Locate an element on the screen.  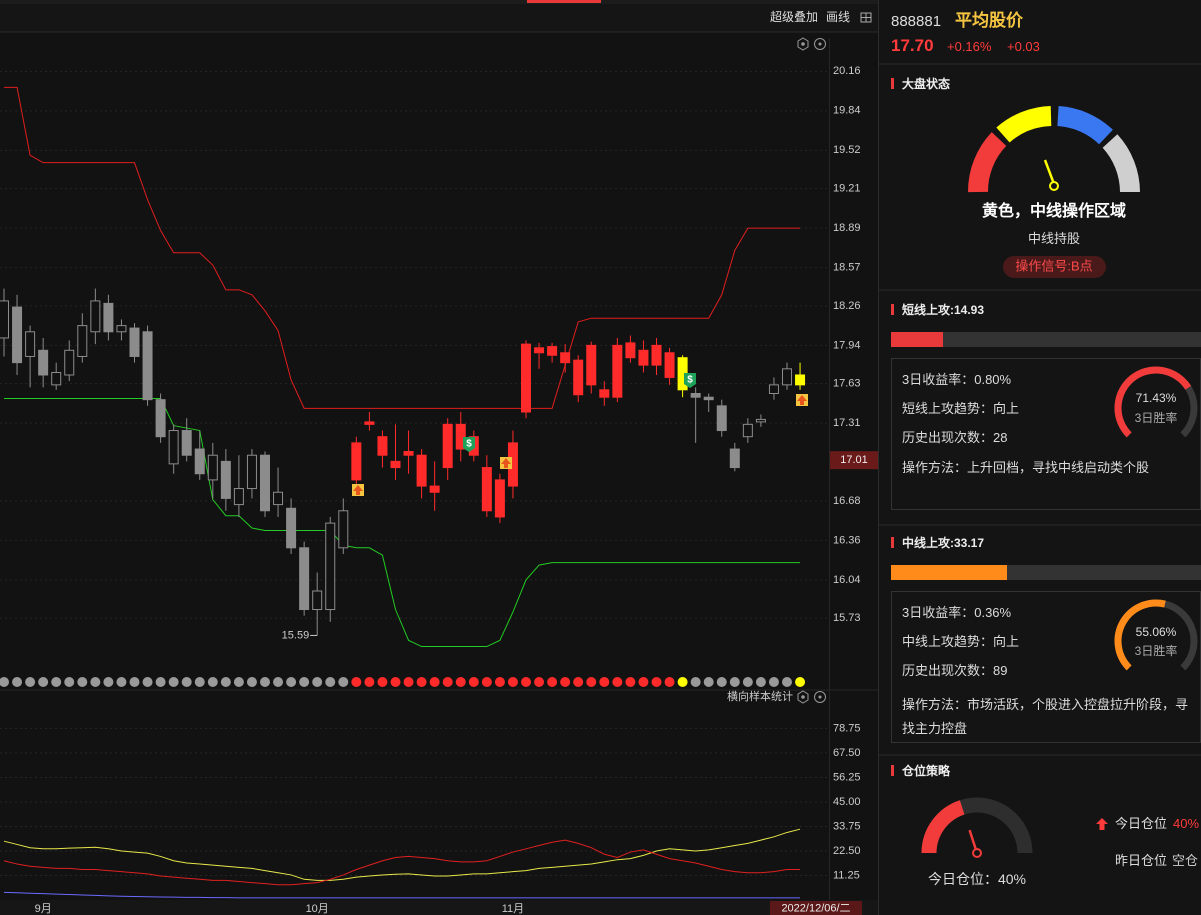
y-tick-label: 17.94 is located at coordinates (847, 345).